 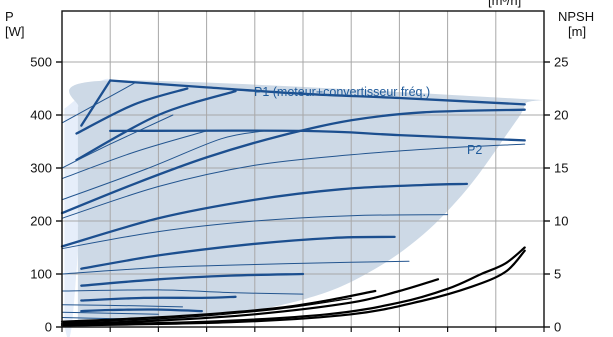 What do you see at coordinates (474, 150) in the screenshot?
I see `annotation-p2: P2` at bounding box center [474, 150].